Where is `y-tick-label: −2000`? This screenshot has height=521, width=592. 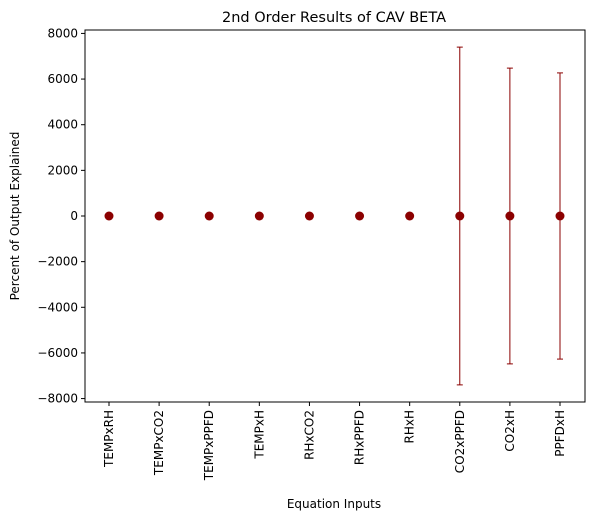 y-tick-label: −2000 is located at coordinates (57, 262).